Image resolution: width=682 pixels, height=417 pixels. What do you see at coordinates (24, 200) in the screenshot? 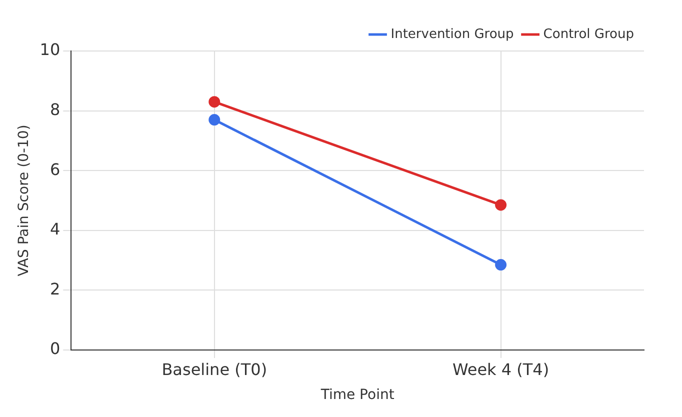
I see `y-axis-title: VAS Pain Score (0-10)` at bounding box center [24, 200].